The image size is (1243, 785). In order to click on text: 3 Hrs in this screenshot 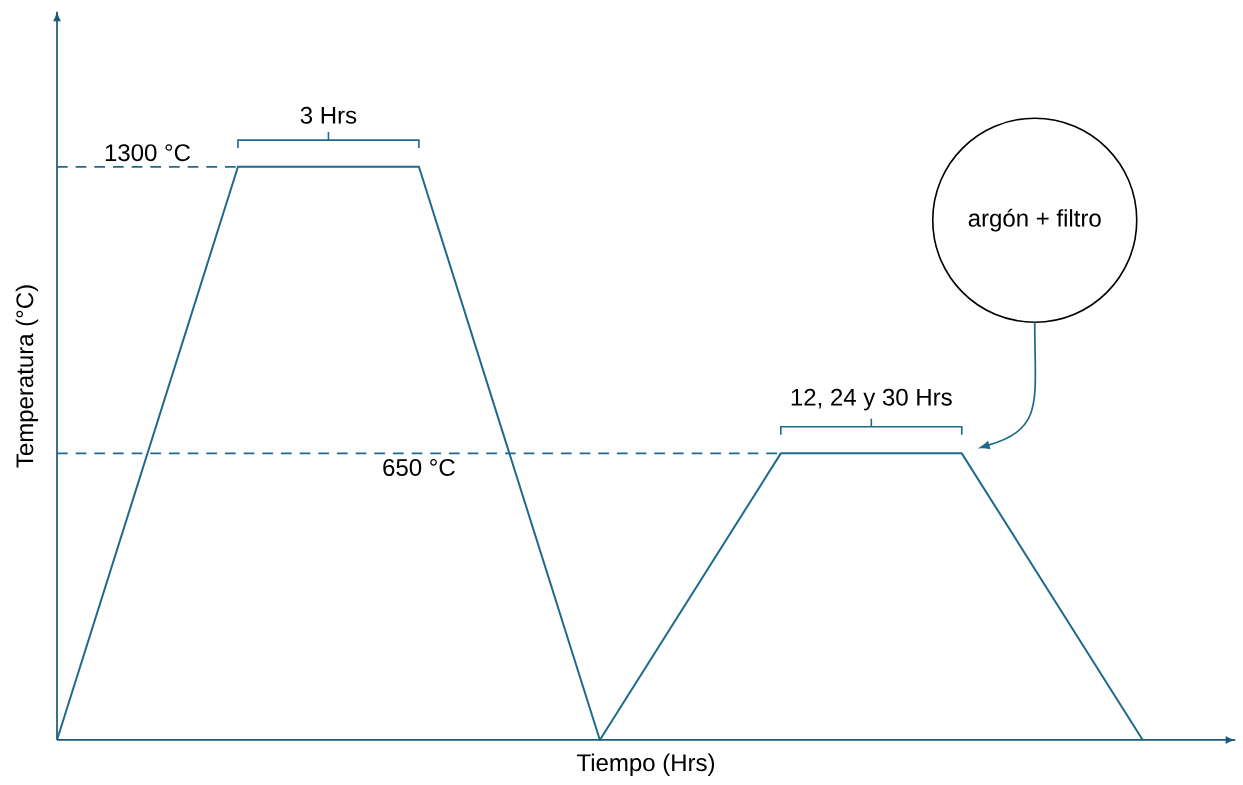, I will do `click(328, 115)`.